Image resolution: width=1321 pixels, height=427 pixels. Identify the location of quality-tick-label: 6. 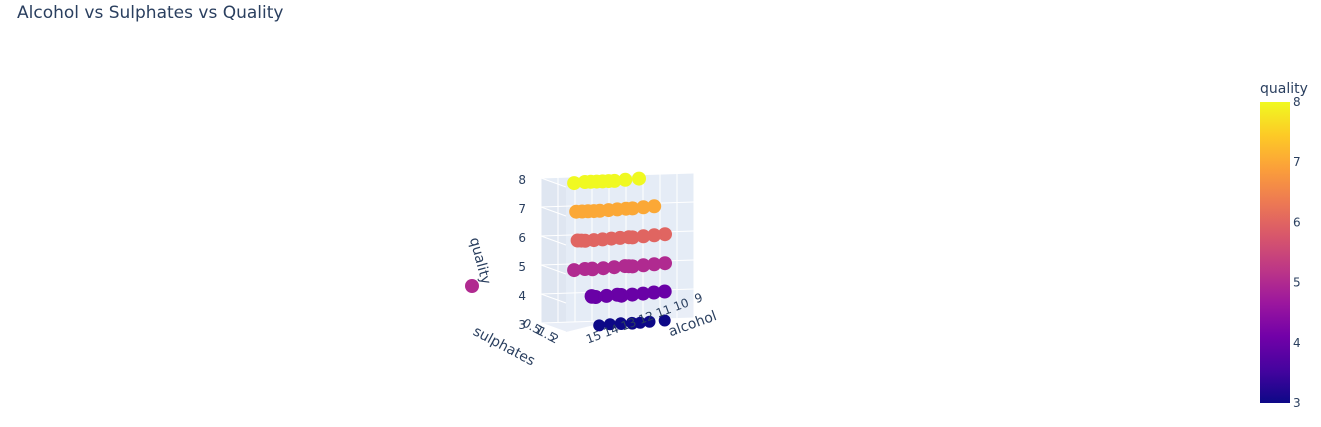
(522, 238).